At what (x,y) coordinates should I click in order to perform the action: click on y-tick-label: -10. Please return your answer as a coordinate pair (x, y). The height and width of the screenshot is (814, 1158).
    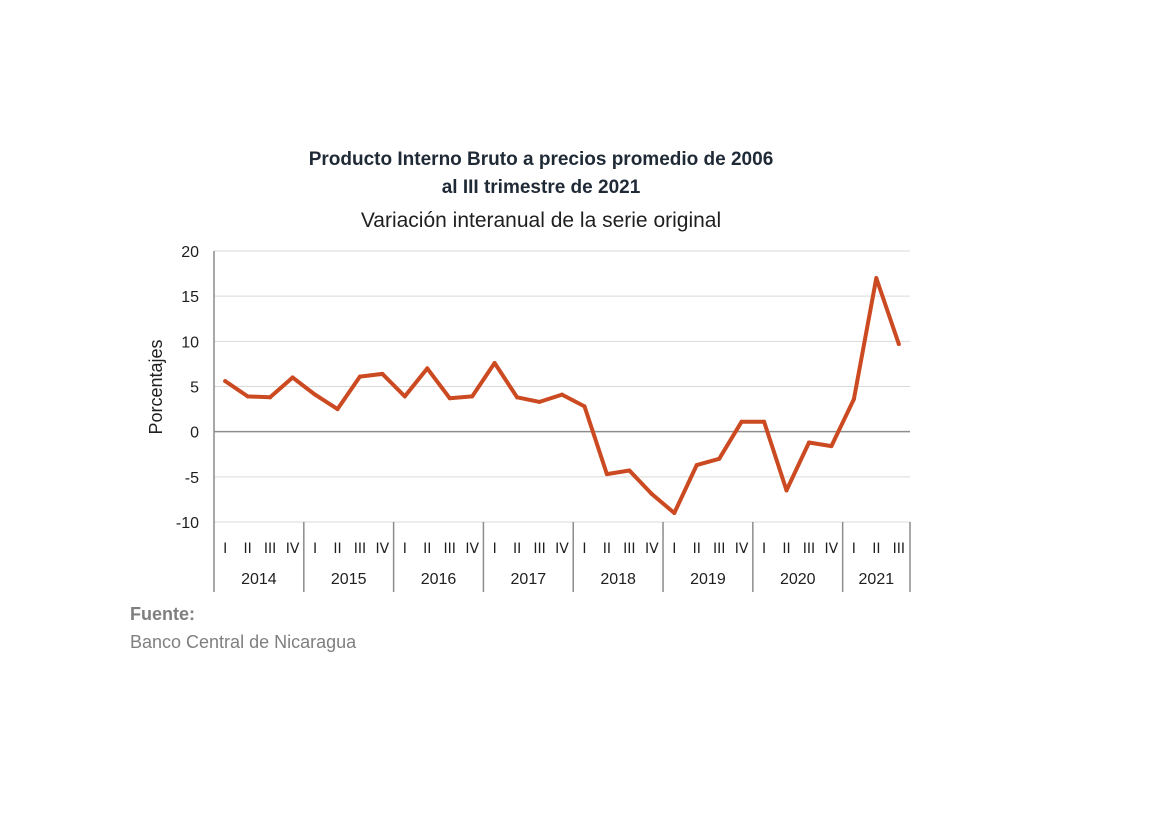
    Looking at the image, I should click on (187, 523).